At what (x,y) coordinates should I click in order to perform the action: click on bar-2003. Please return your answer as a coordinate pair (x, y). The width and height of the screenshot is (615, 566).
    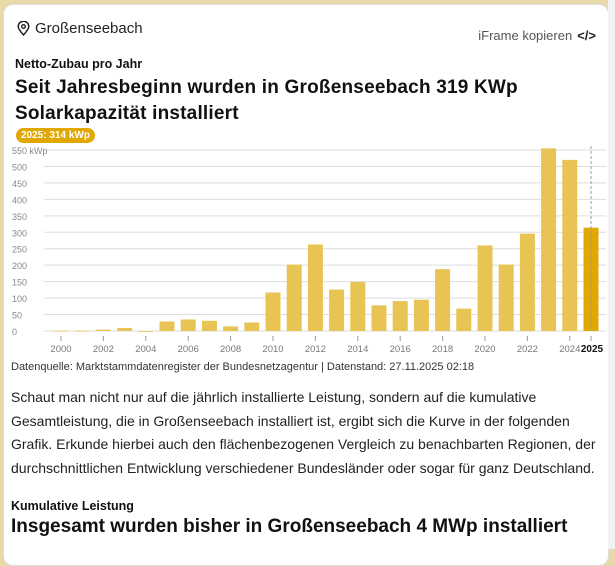
    Looking at the image, I should click on (125, 329).